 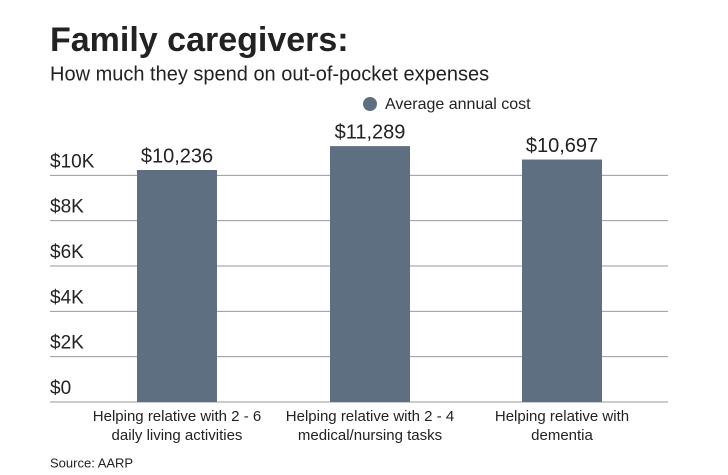 I want to click on y-tick-label: $10K, so click(x=72, y=161).